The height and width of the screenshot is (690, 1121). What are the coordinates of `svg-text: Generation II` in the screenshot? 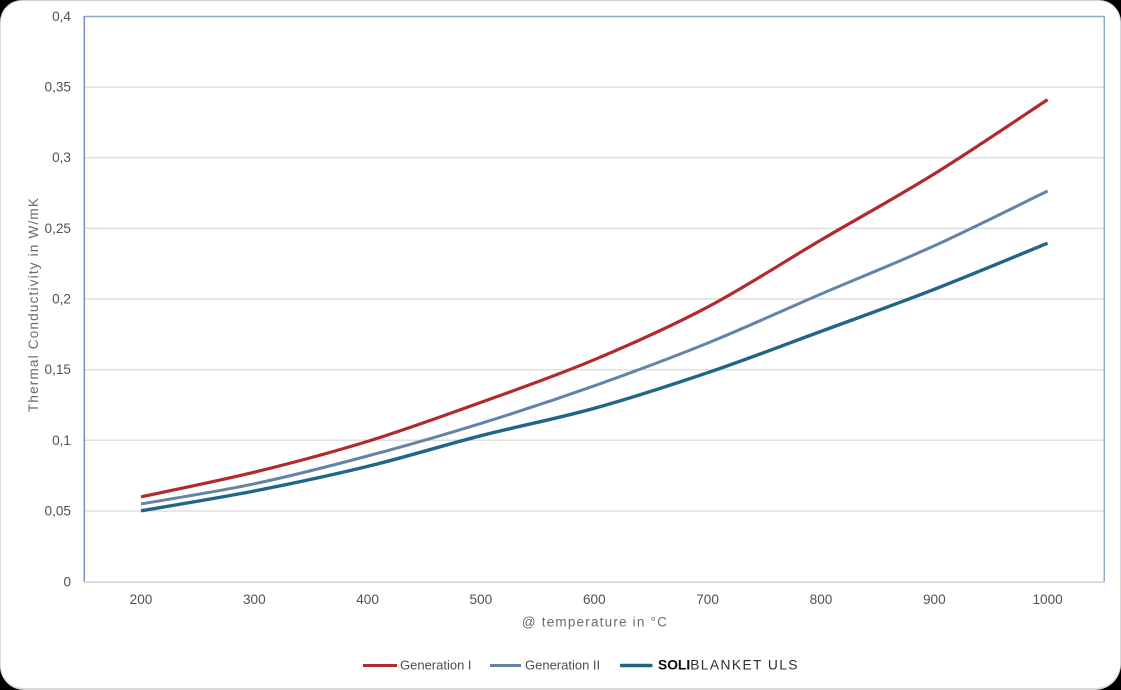 It's located at (562, 664).